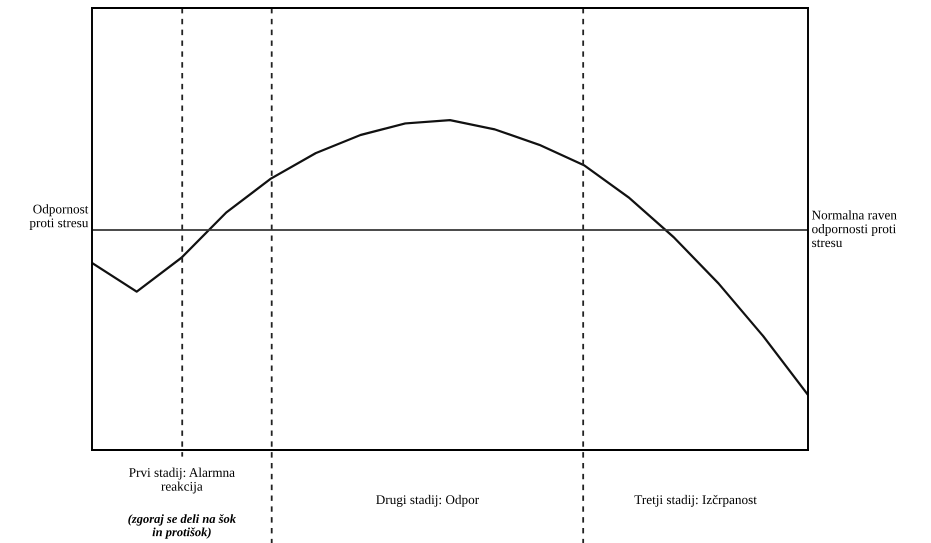  Describe the element at coordinates (182, 526) in the screenshot. I see `text: (zgoraj se deli na šok in protišok)` at that location.